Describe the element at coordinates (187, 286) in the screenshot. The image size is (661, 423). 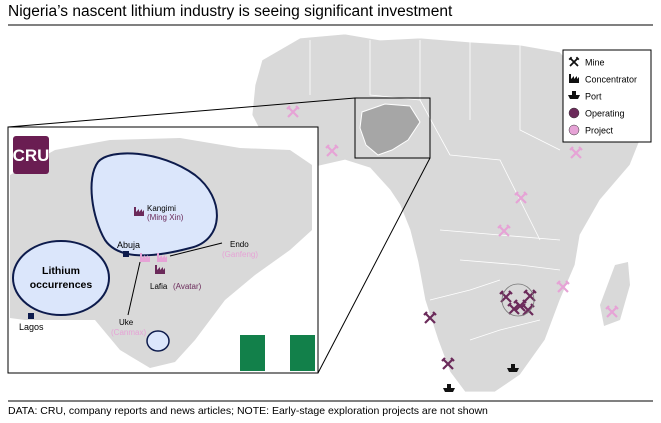
I see `place-company: (Avatar)` at that location.